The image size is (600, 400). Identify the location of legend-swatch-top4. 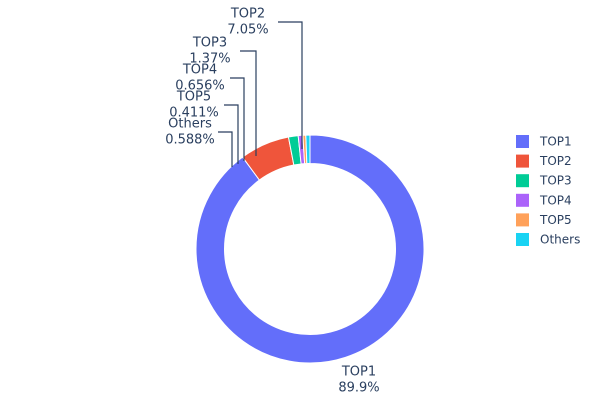
(522, 200).